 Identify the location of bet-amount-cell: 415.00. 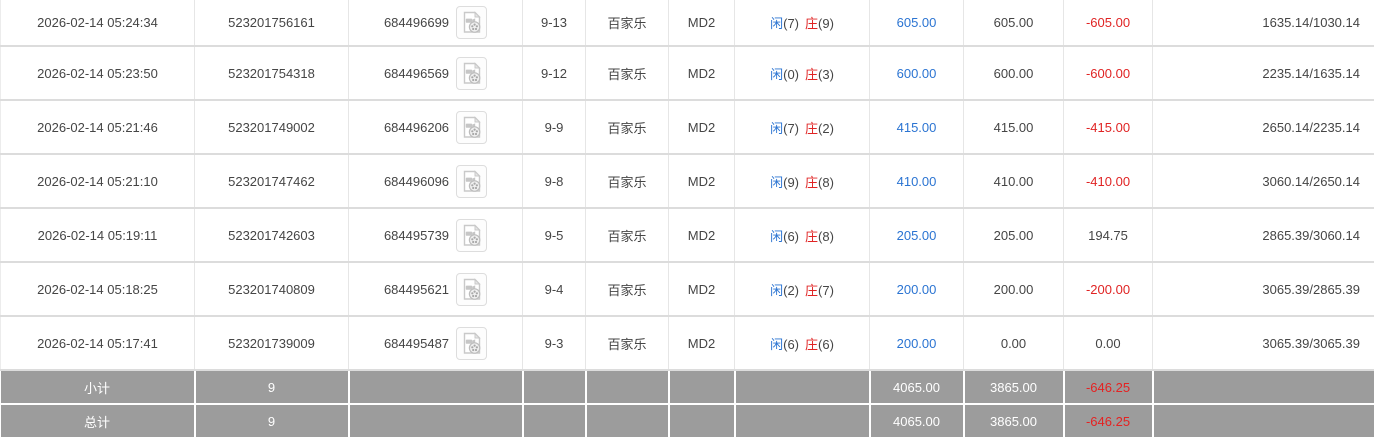
(916, 127).